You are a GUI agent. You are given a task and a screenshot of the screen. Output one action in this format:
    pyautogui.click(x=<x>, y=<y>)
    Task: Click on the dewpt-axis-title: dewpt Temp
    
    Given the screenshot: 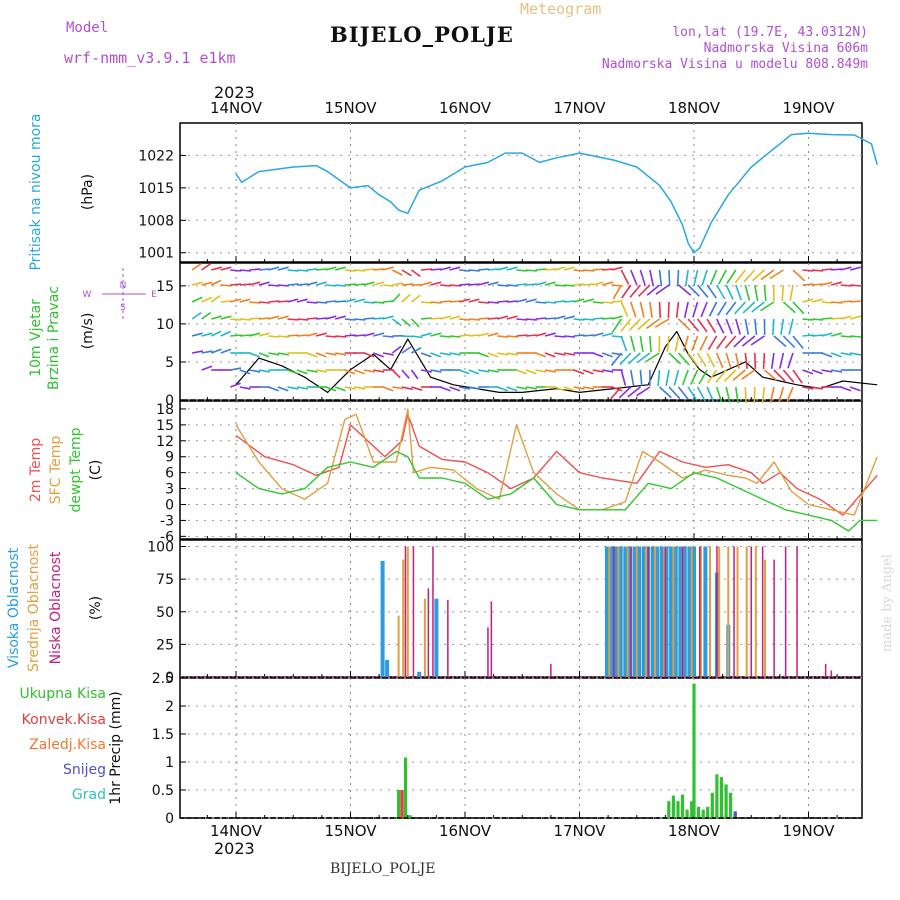 What is the action you would take?
    pyautogui.click(x=76, y=469)
    